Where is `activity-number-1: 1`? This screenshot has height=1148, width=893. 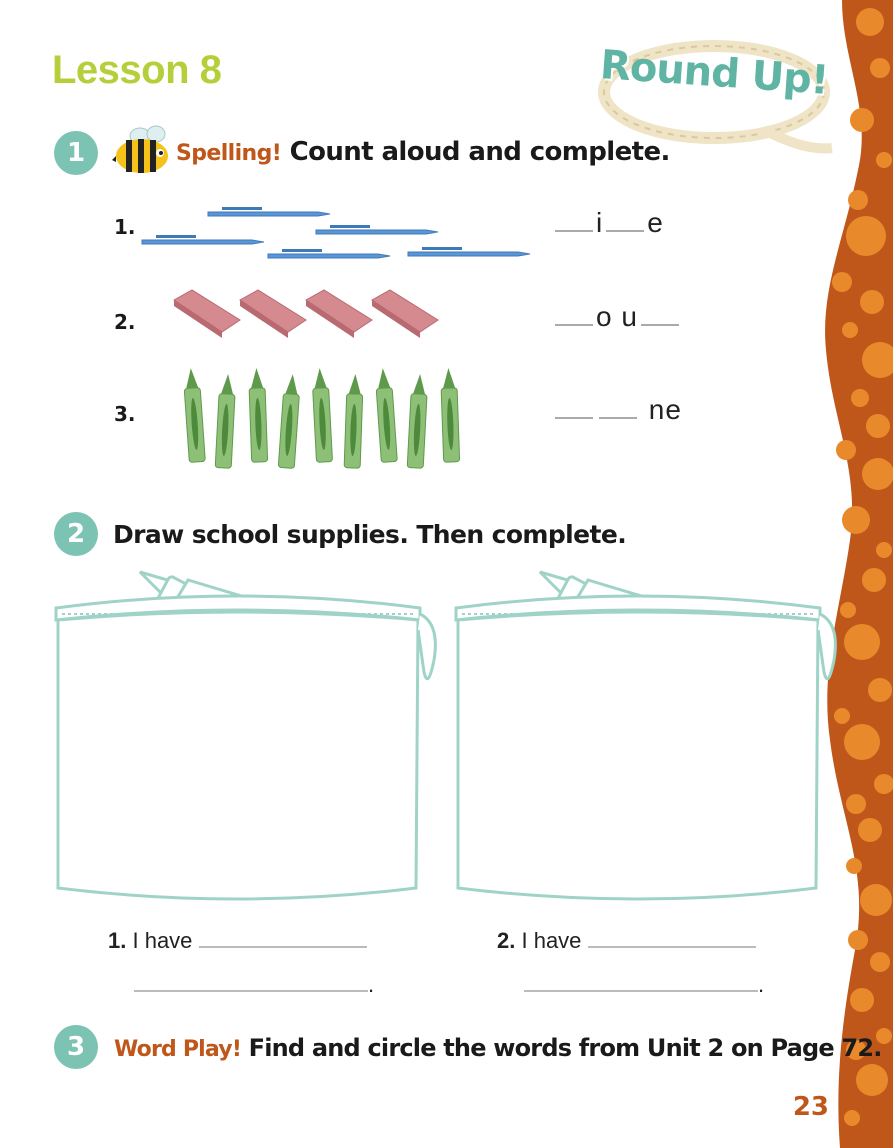
activity-number-1: 1 is located at coordinates (76, 153).